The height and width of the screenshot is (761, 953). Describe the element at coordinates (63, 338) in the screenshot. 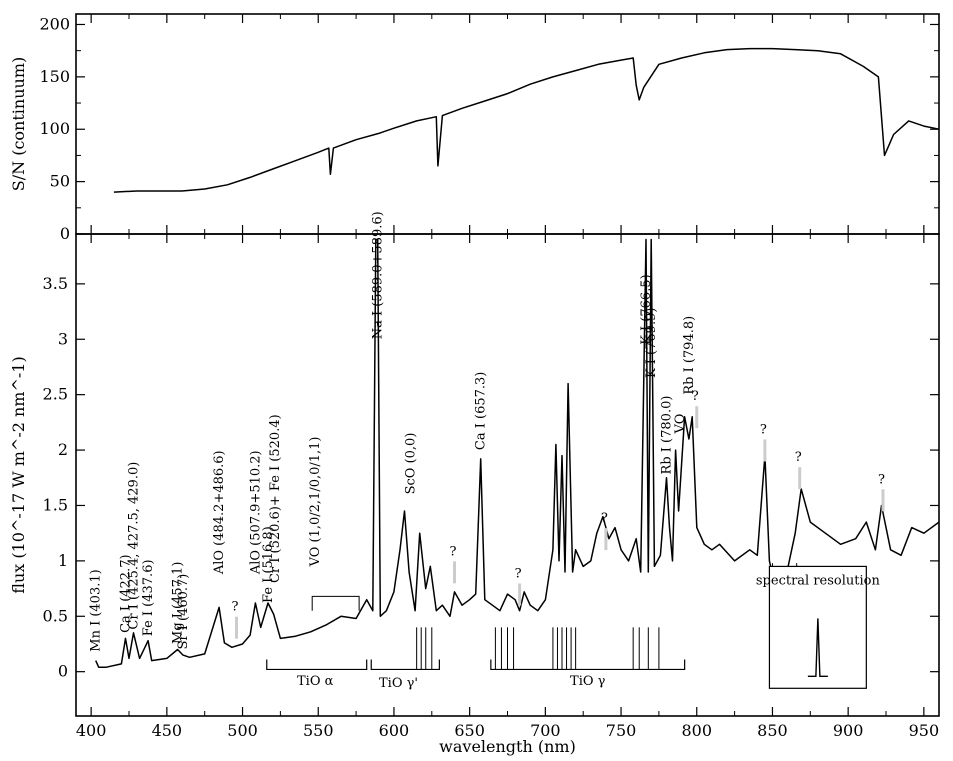

I see `y-tick-label: 3` at that location.